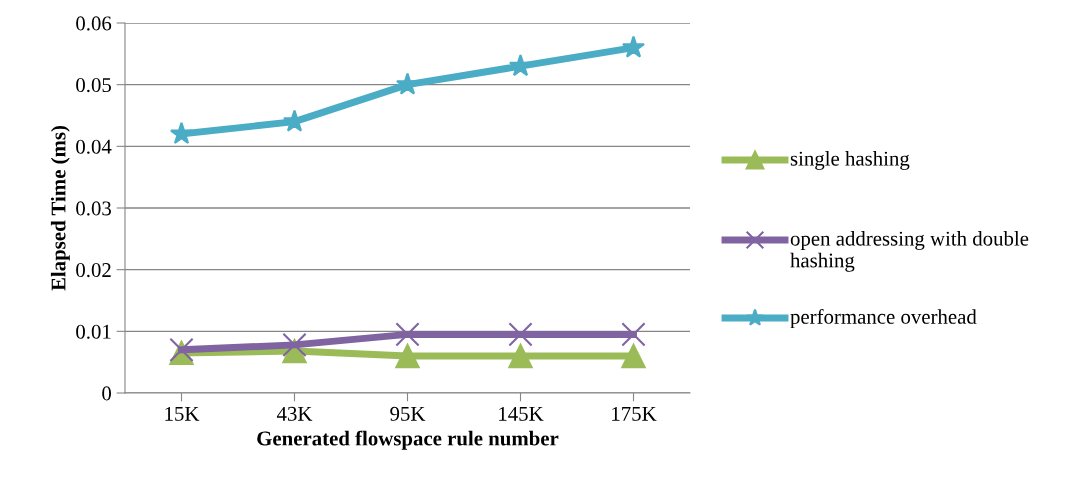 The width and height of the screenshot is (1065, 478). Describe the element at coordinates (94, 23) in the screenshot. I see `y-tick-label: 0.06` at that location.